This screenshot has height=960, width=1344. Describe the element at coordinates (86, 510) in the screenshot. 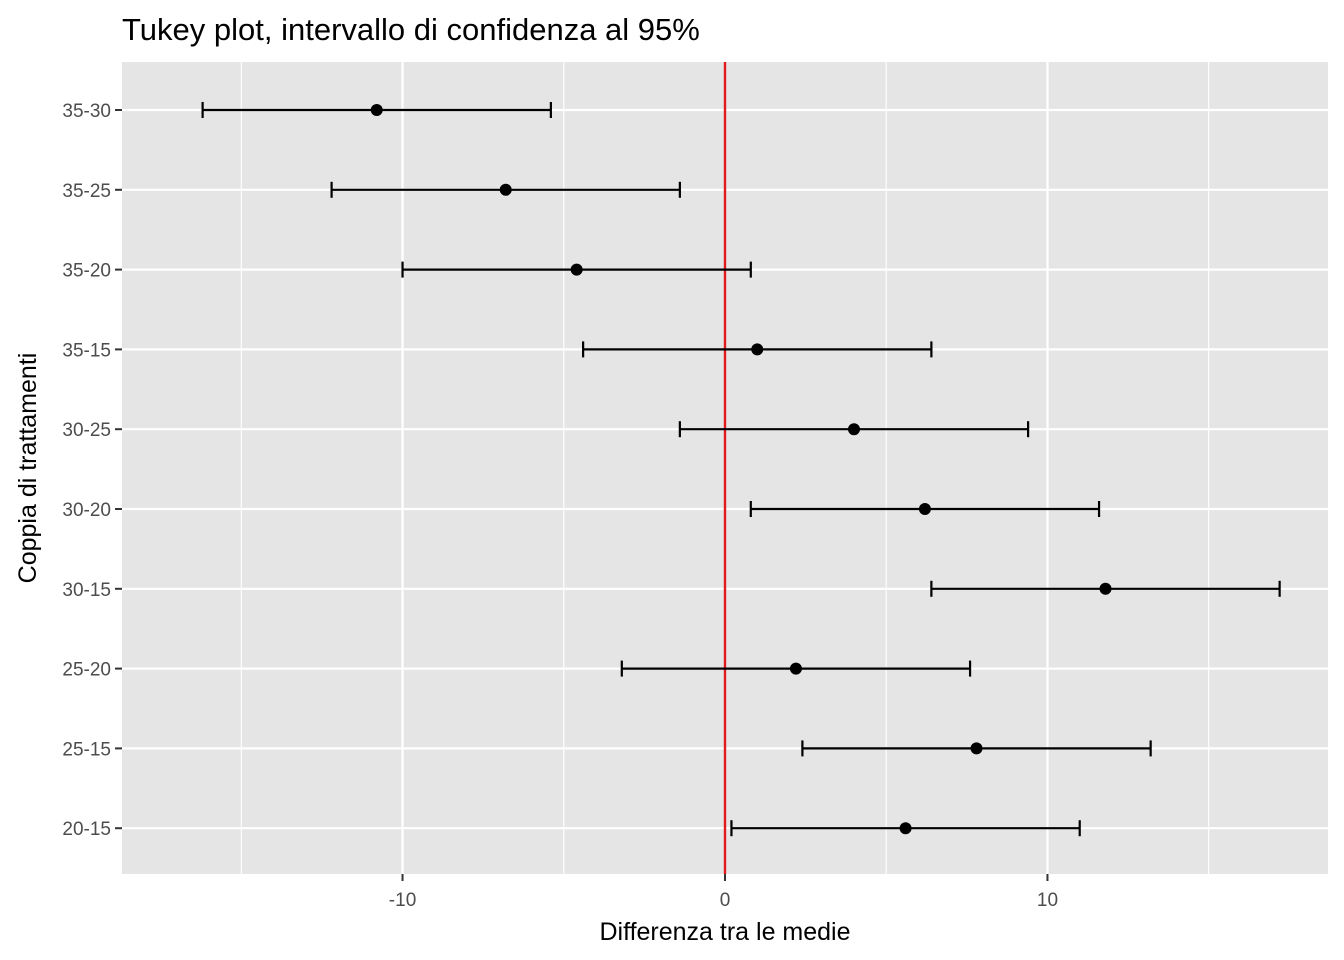

I see `y-tick-label: 30-20` at that location.